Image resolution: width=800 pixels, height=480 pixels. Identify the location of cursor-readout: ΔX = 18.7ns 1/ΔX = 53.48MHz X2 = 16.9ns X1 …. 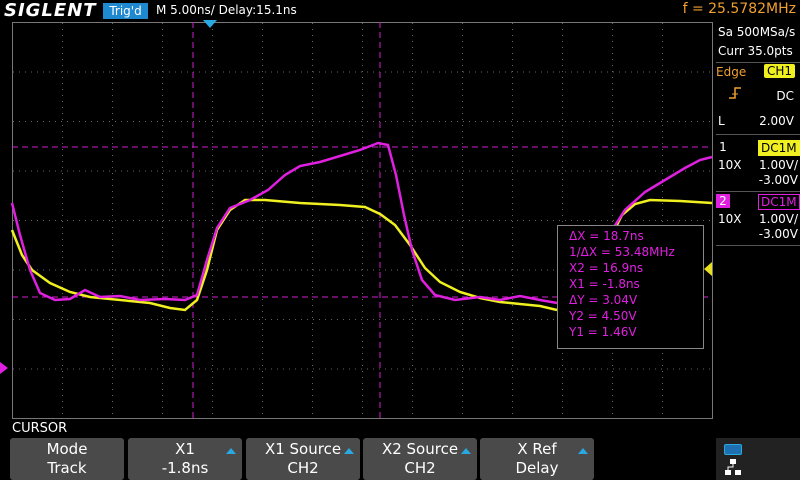
(630, 287).